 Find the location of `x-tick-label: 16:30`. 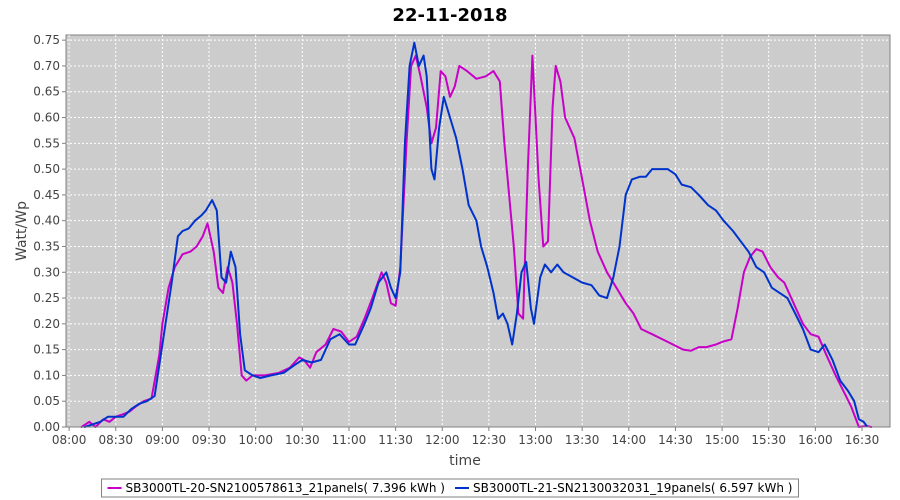

x-tick-label: 16:30 is located at coordinates (862, 440).